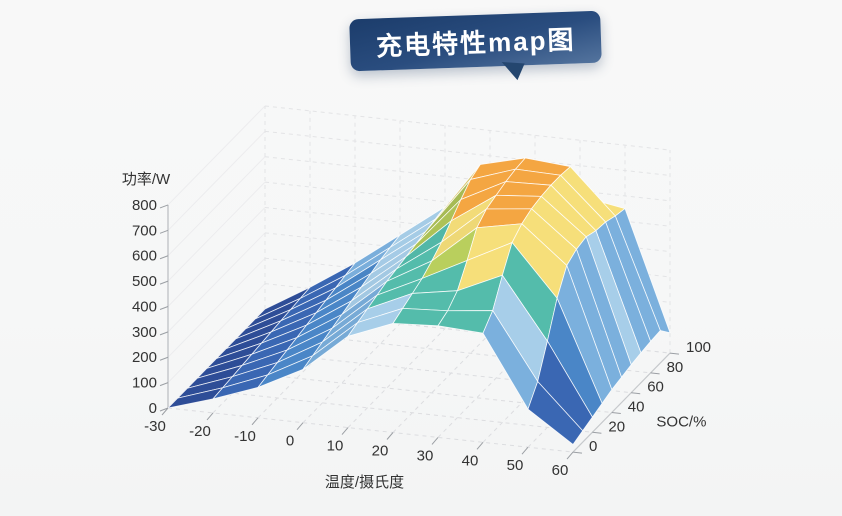  Describe the element at coordinates (144, 306) in the screenshot. I see `z-axis-tick-label: 400` at that location.